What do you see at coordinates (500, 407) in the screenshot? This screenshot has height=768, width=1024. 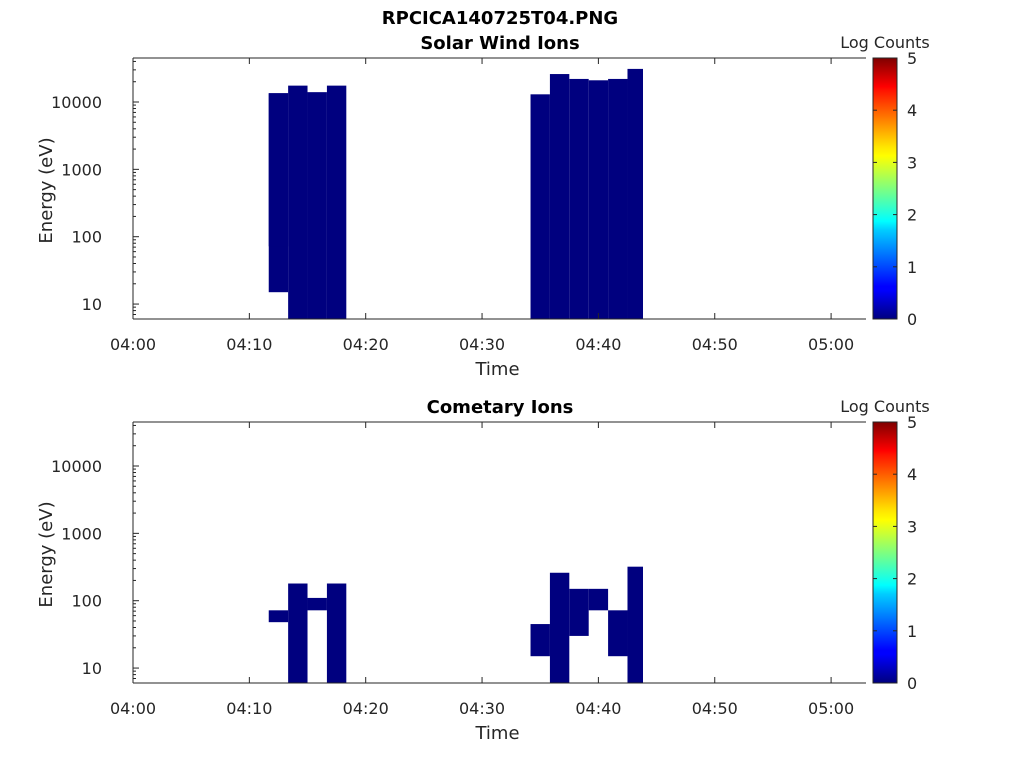 I see `panel-title: Cometary Ions` at bounding box center [500, 407].